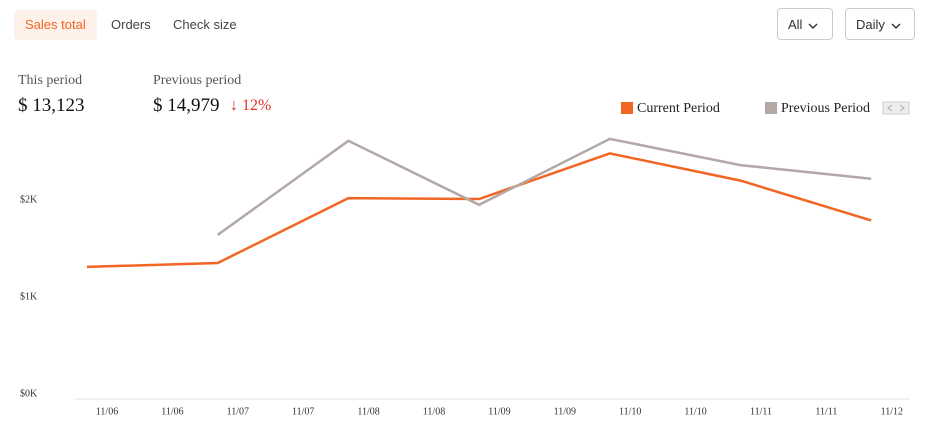  Describe the element at coordinates (678, 108) in the screenshot. I see `legend-label: Current Period` at that location.